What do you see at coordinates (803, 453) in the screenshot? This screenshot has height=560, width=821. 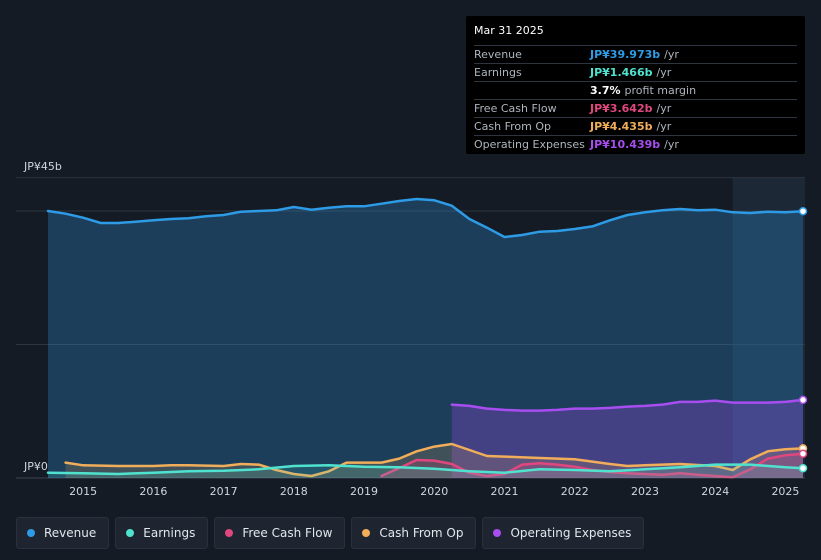 I see `free-cash-flow-end-point` at bounding box center [803, 453].